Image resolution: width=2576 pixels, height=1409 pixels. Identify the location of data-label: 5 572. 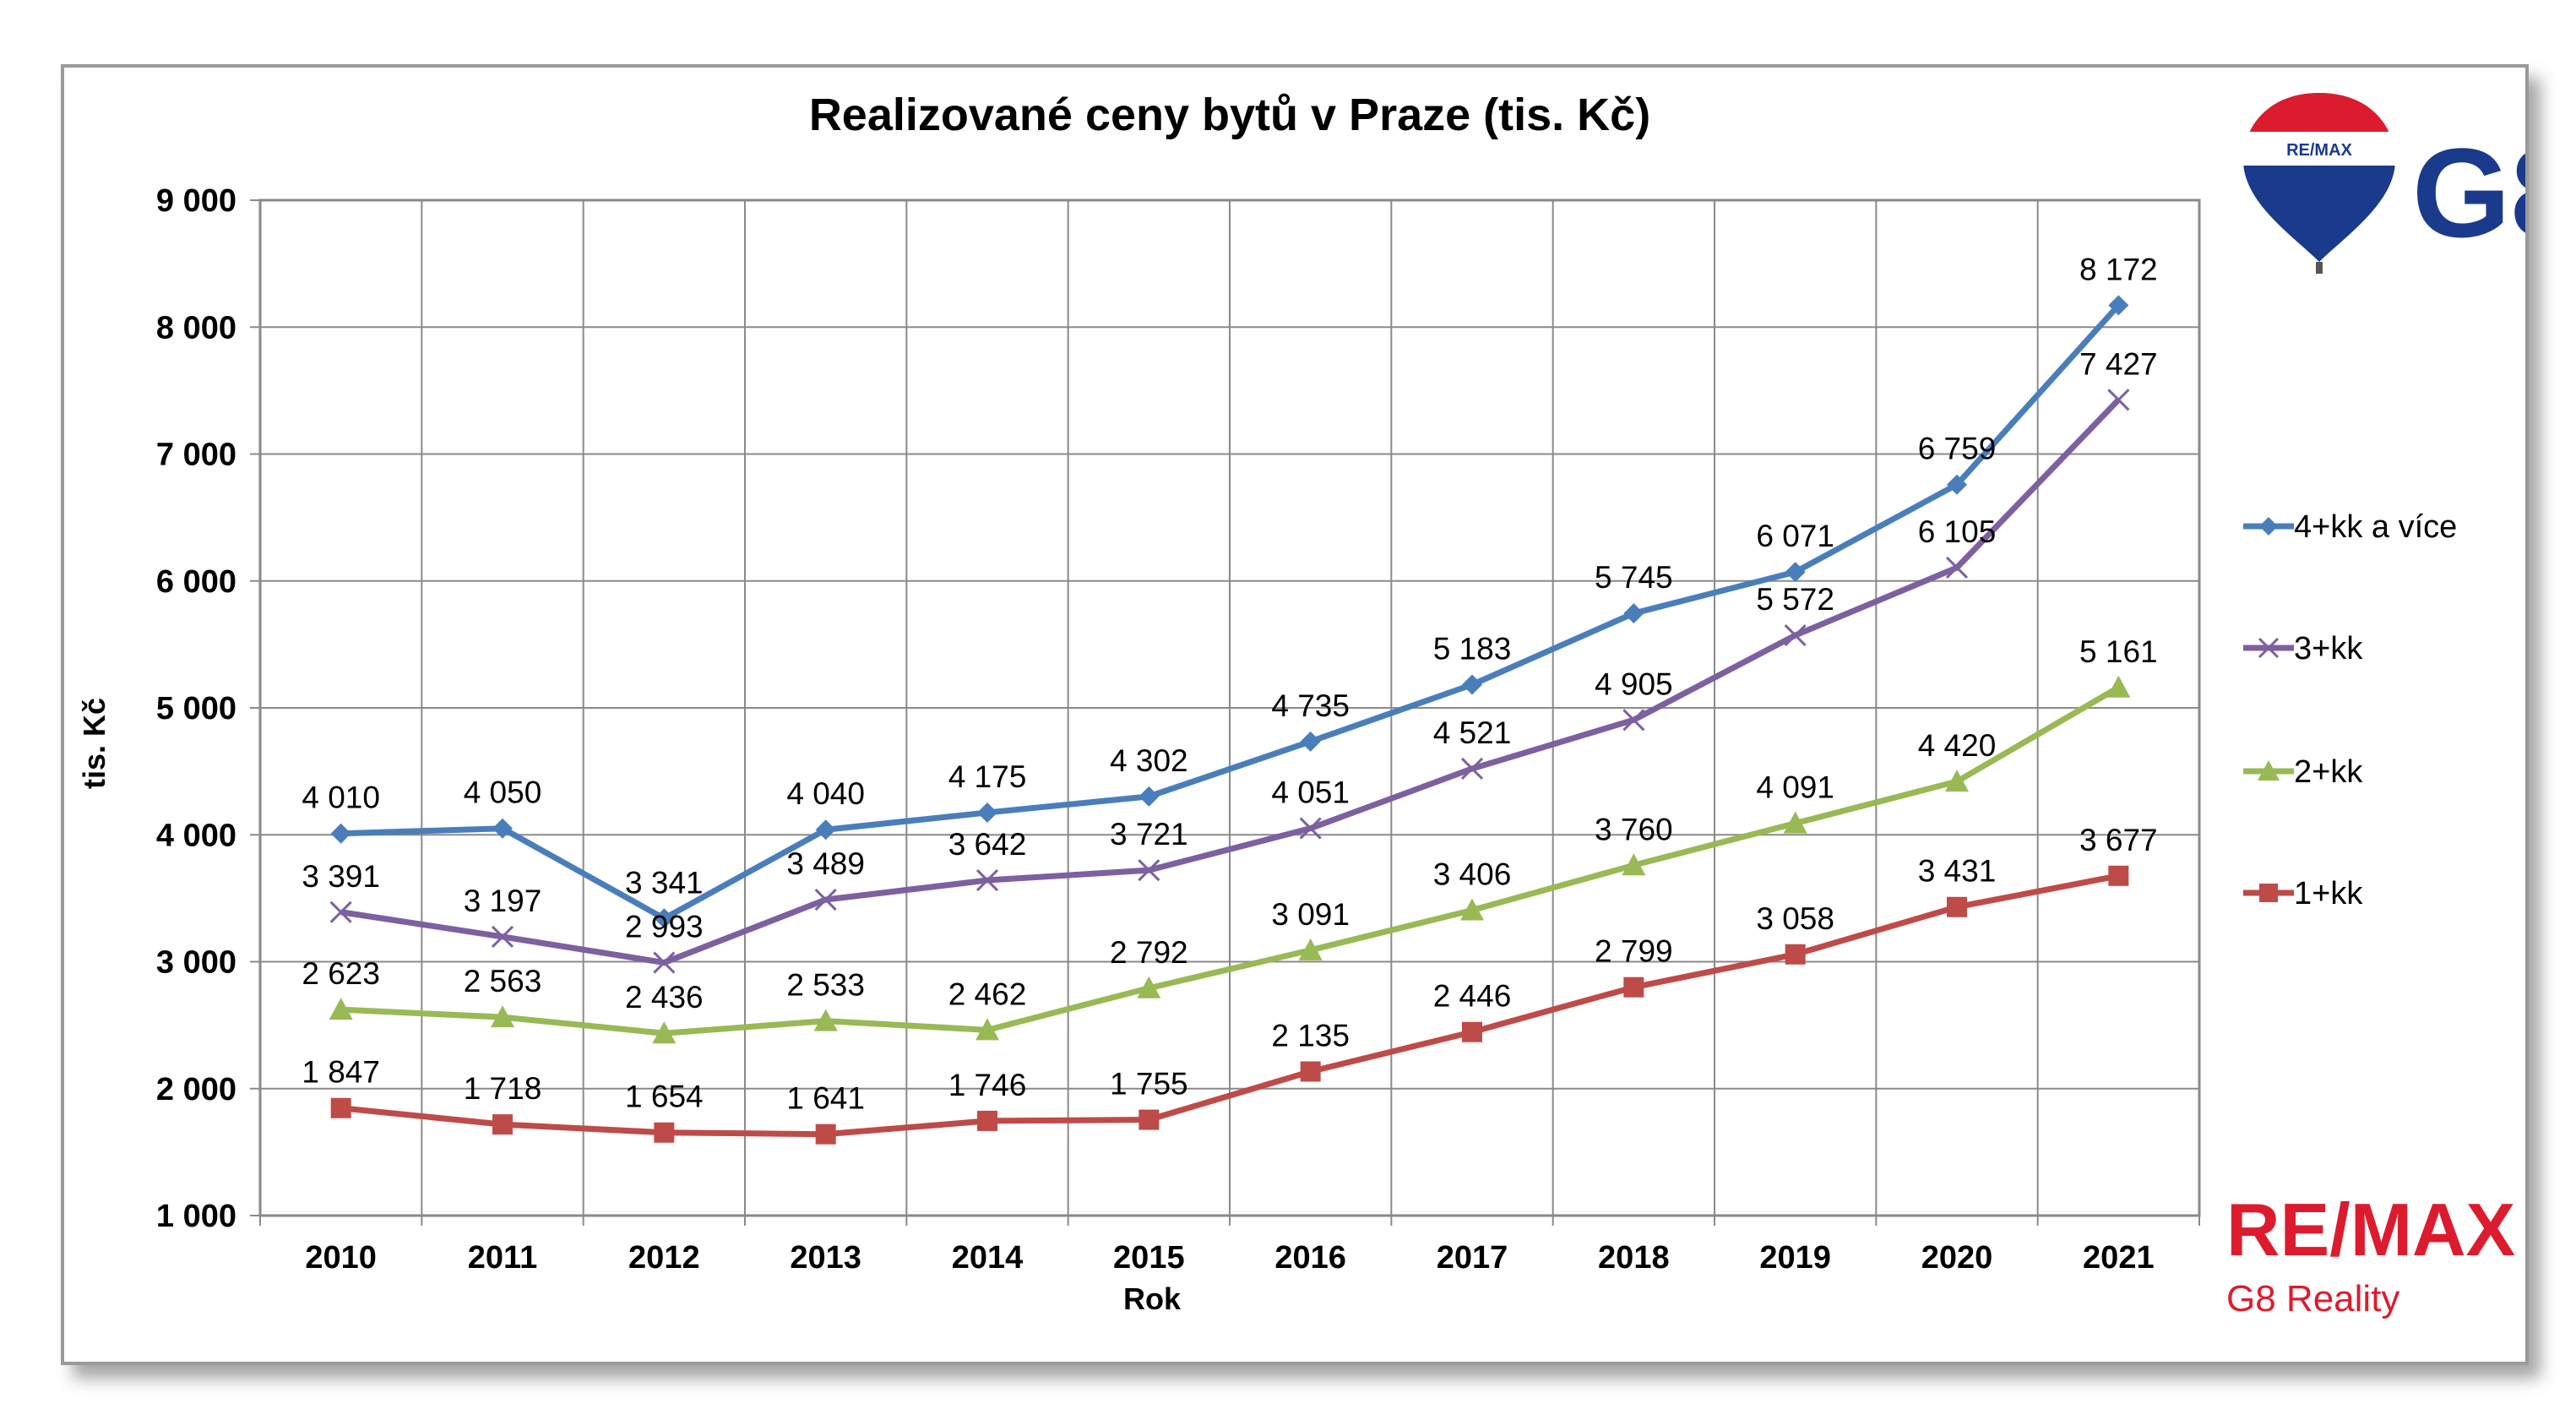
(1795, 599).